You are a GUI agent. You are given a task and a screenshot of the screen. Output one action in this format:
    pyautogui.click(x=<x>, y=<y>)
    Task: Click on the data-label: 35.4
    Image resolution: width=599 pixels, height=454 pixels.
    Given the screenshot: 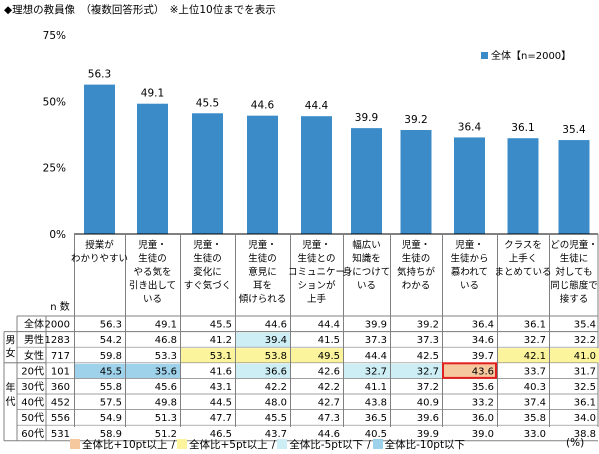 What is the action you would take?
    pyautogui.click(x=574, y=130)
    